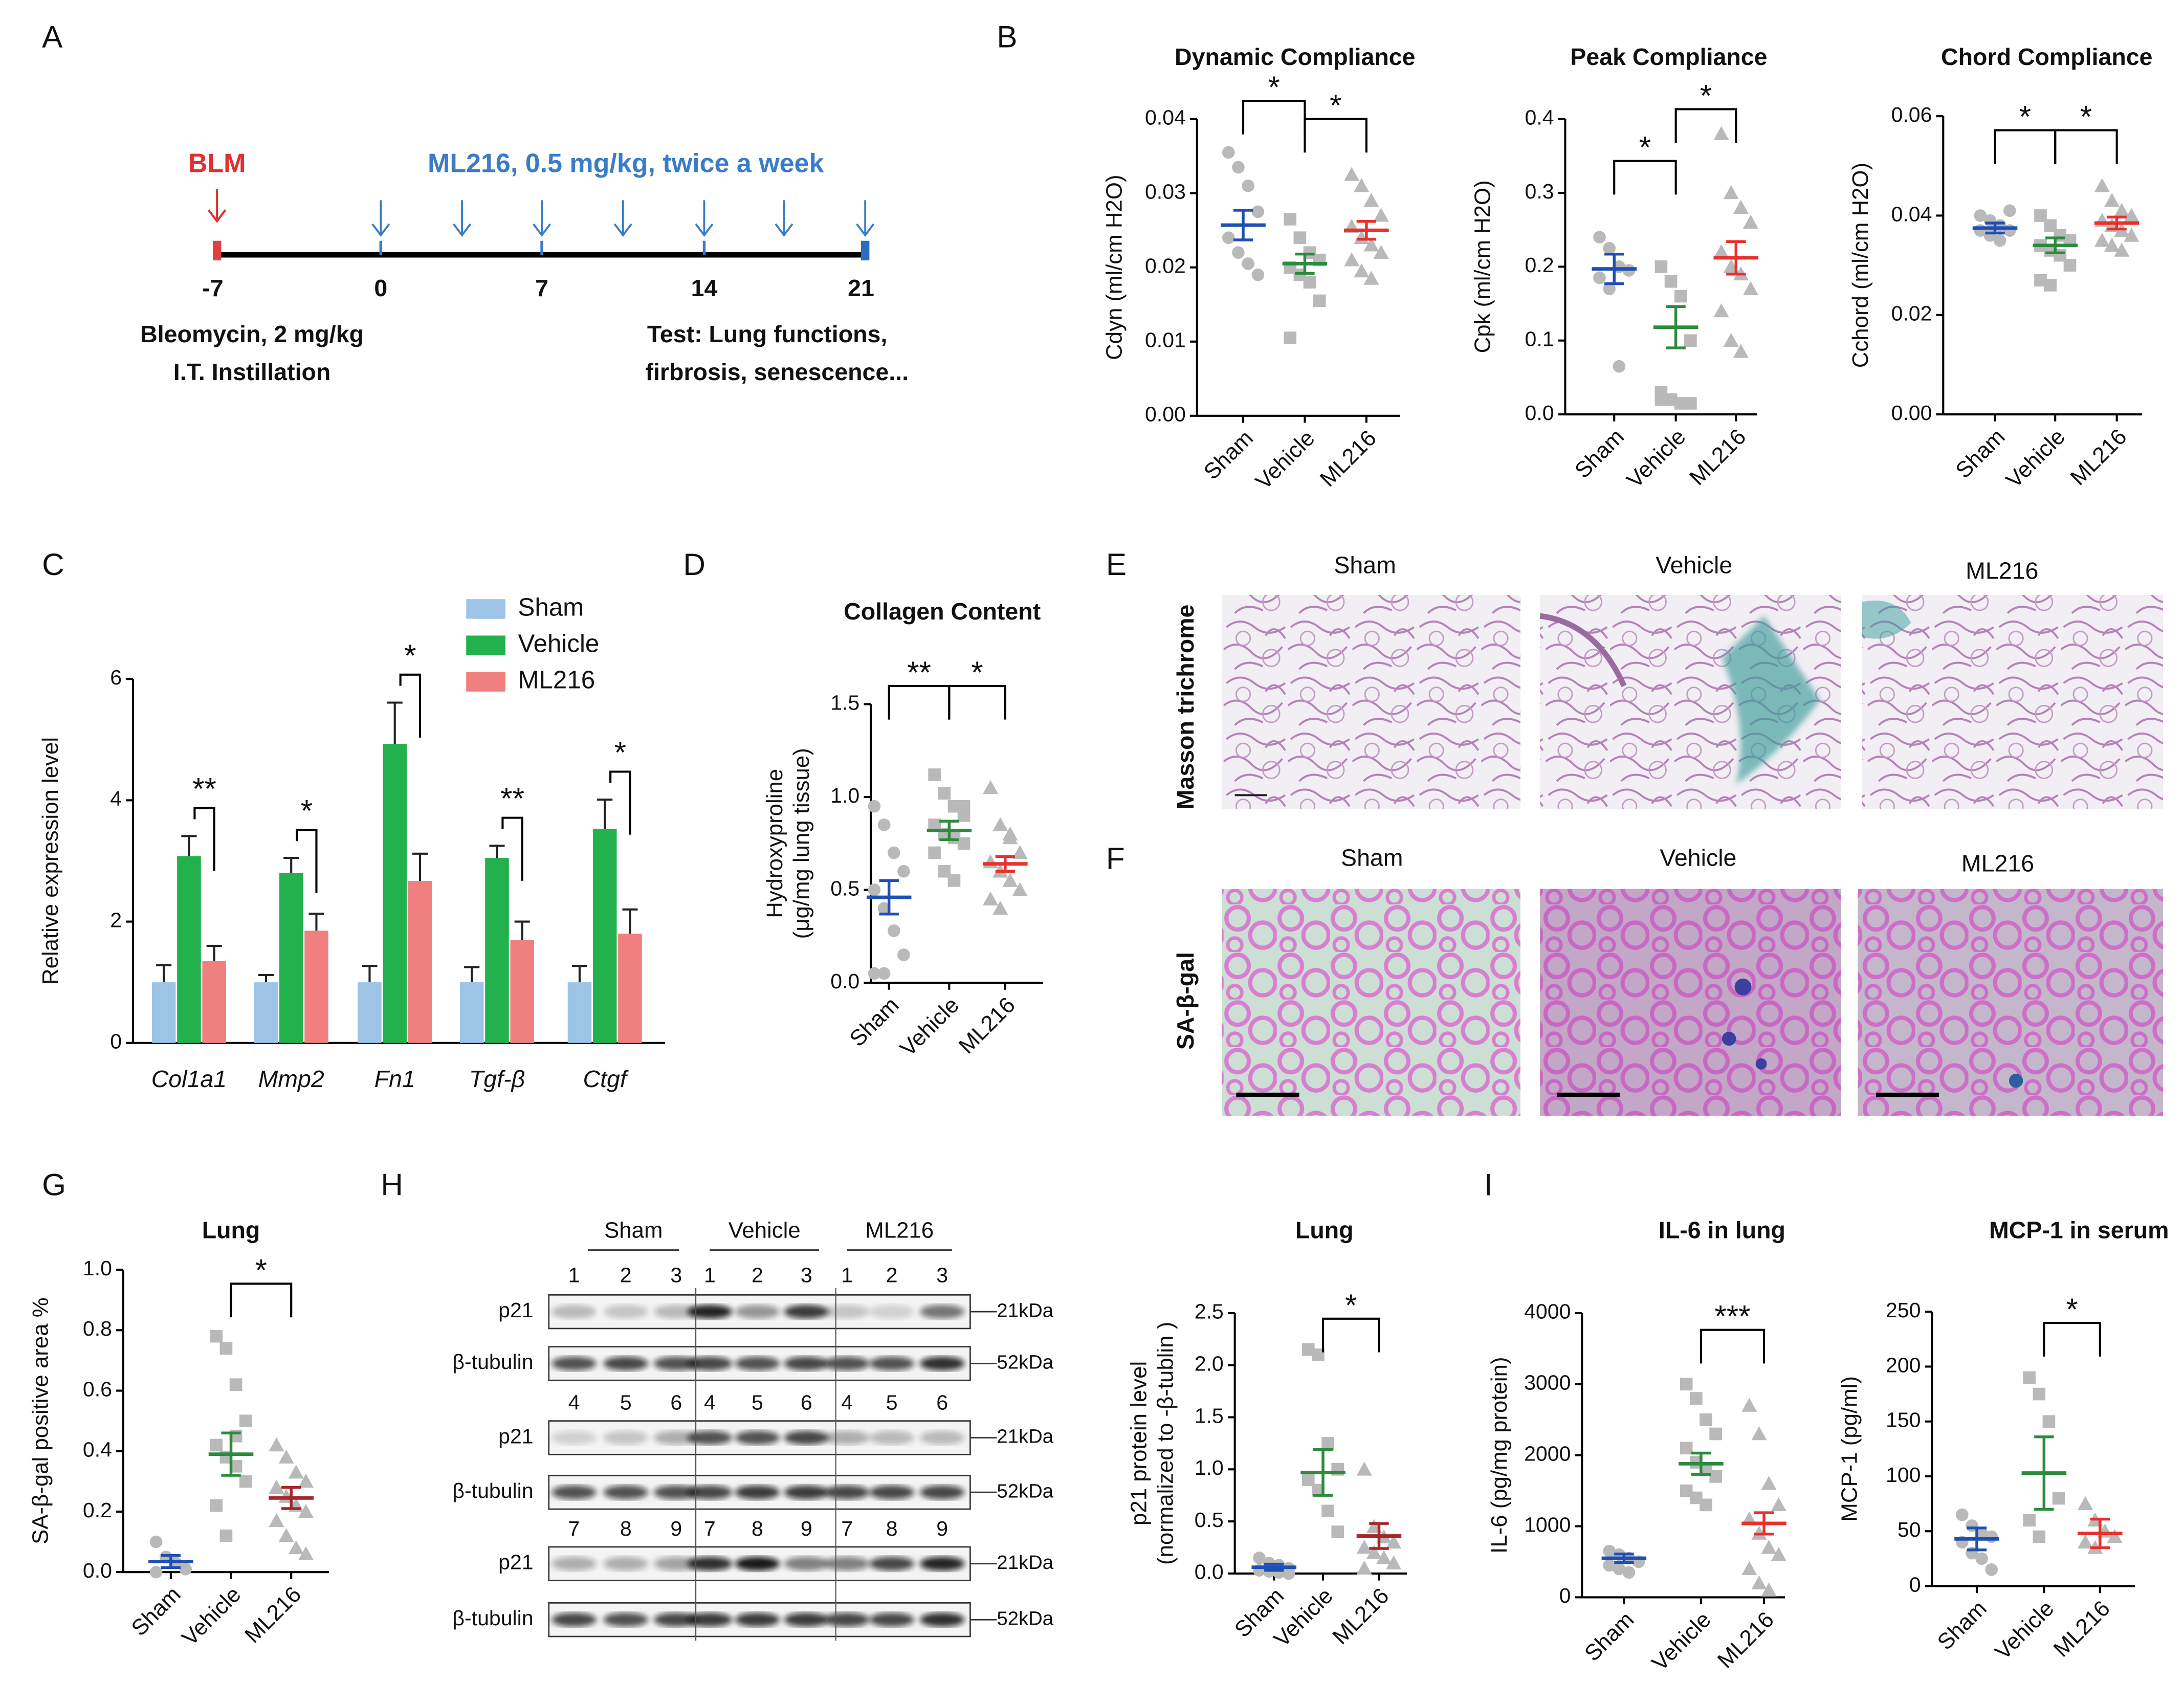 The image size is (2184, 1682). What do you see at coordinates (874, 1022) in the screenshot?
I see `x-tick-label: Sham` at bounding box center [874, 1022].